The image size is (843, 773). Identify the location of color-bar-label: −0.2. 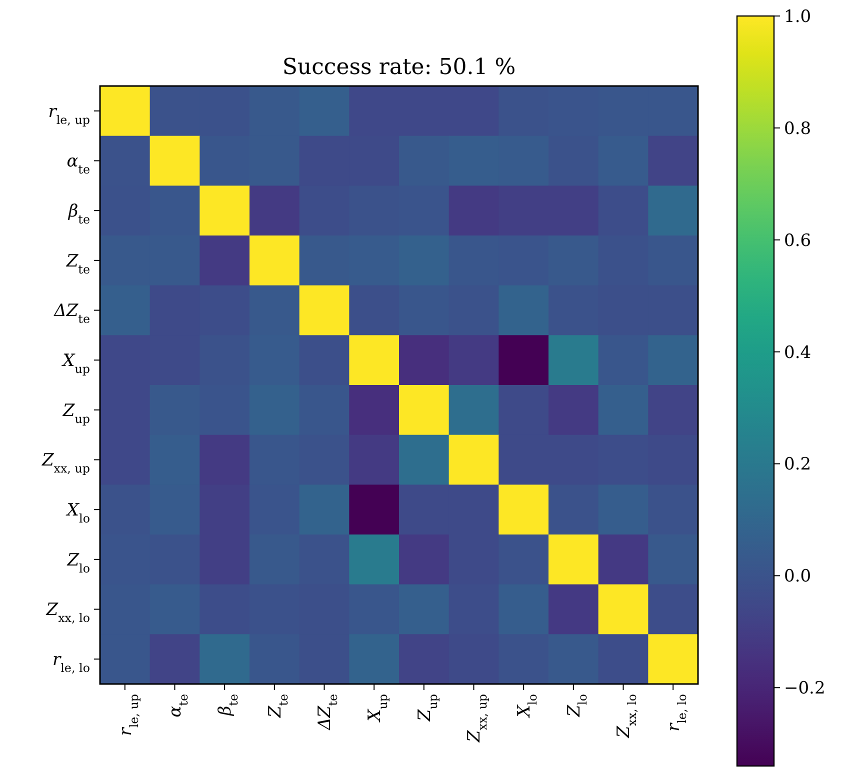
(805, 688).